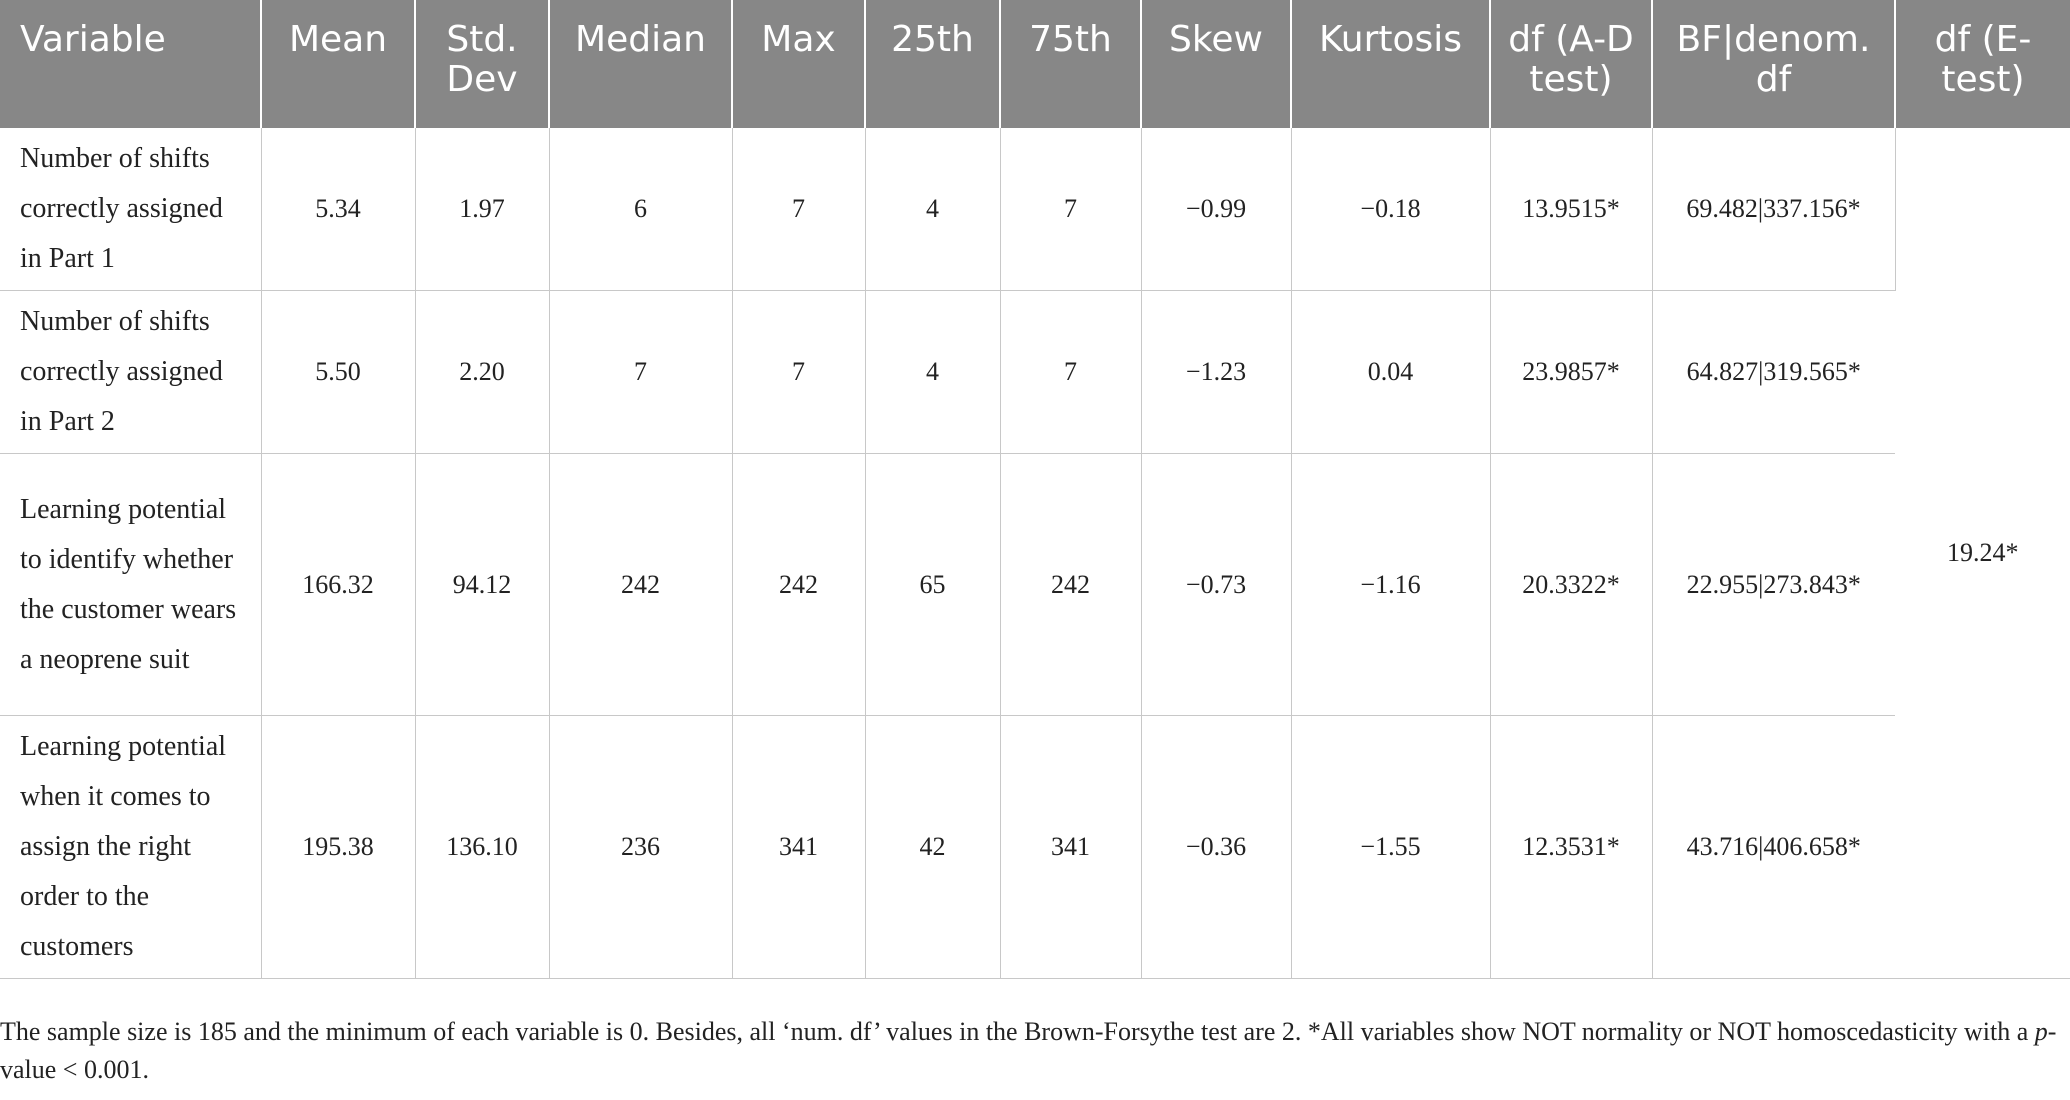  What do you see at coordinates (799, 584) in the screenshot?
I see `cell-max: 242` at bounding box center [799, 584].